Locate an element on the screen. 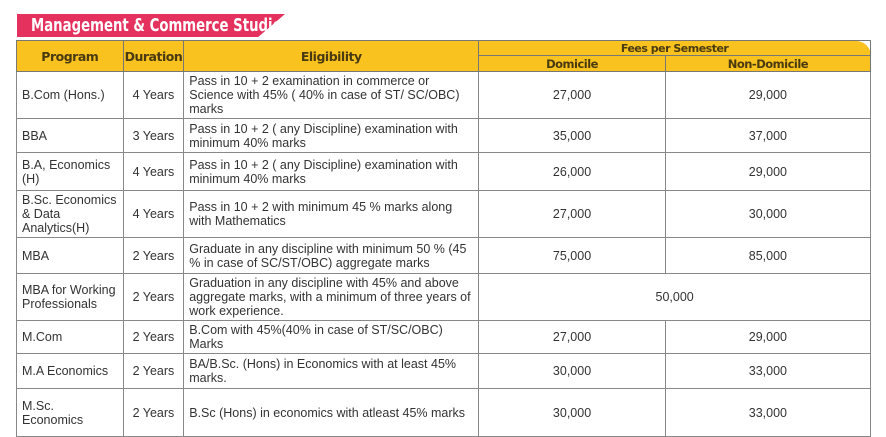 Image resolution: width=886 pixels, height=437 pixels. program-cell: MBA for Working Professionals is located at coordinates (70, 297).